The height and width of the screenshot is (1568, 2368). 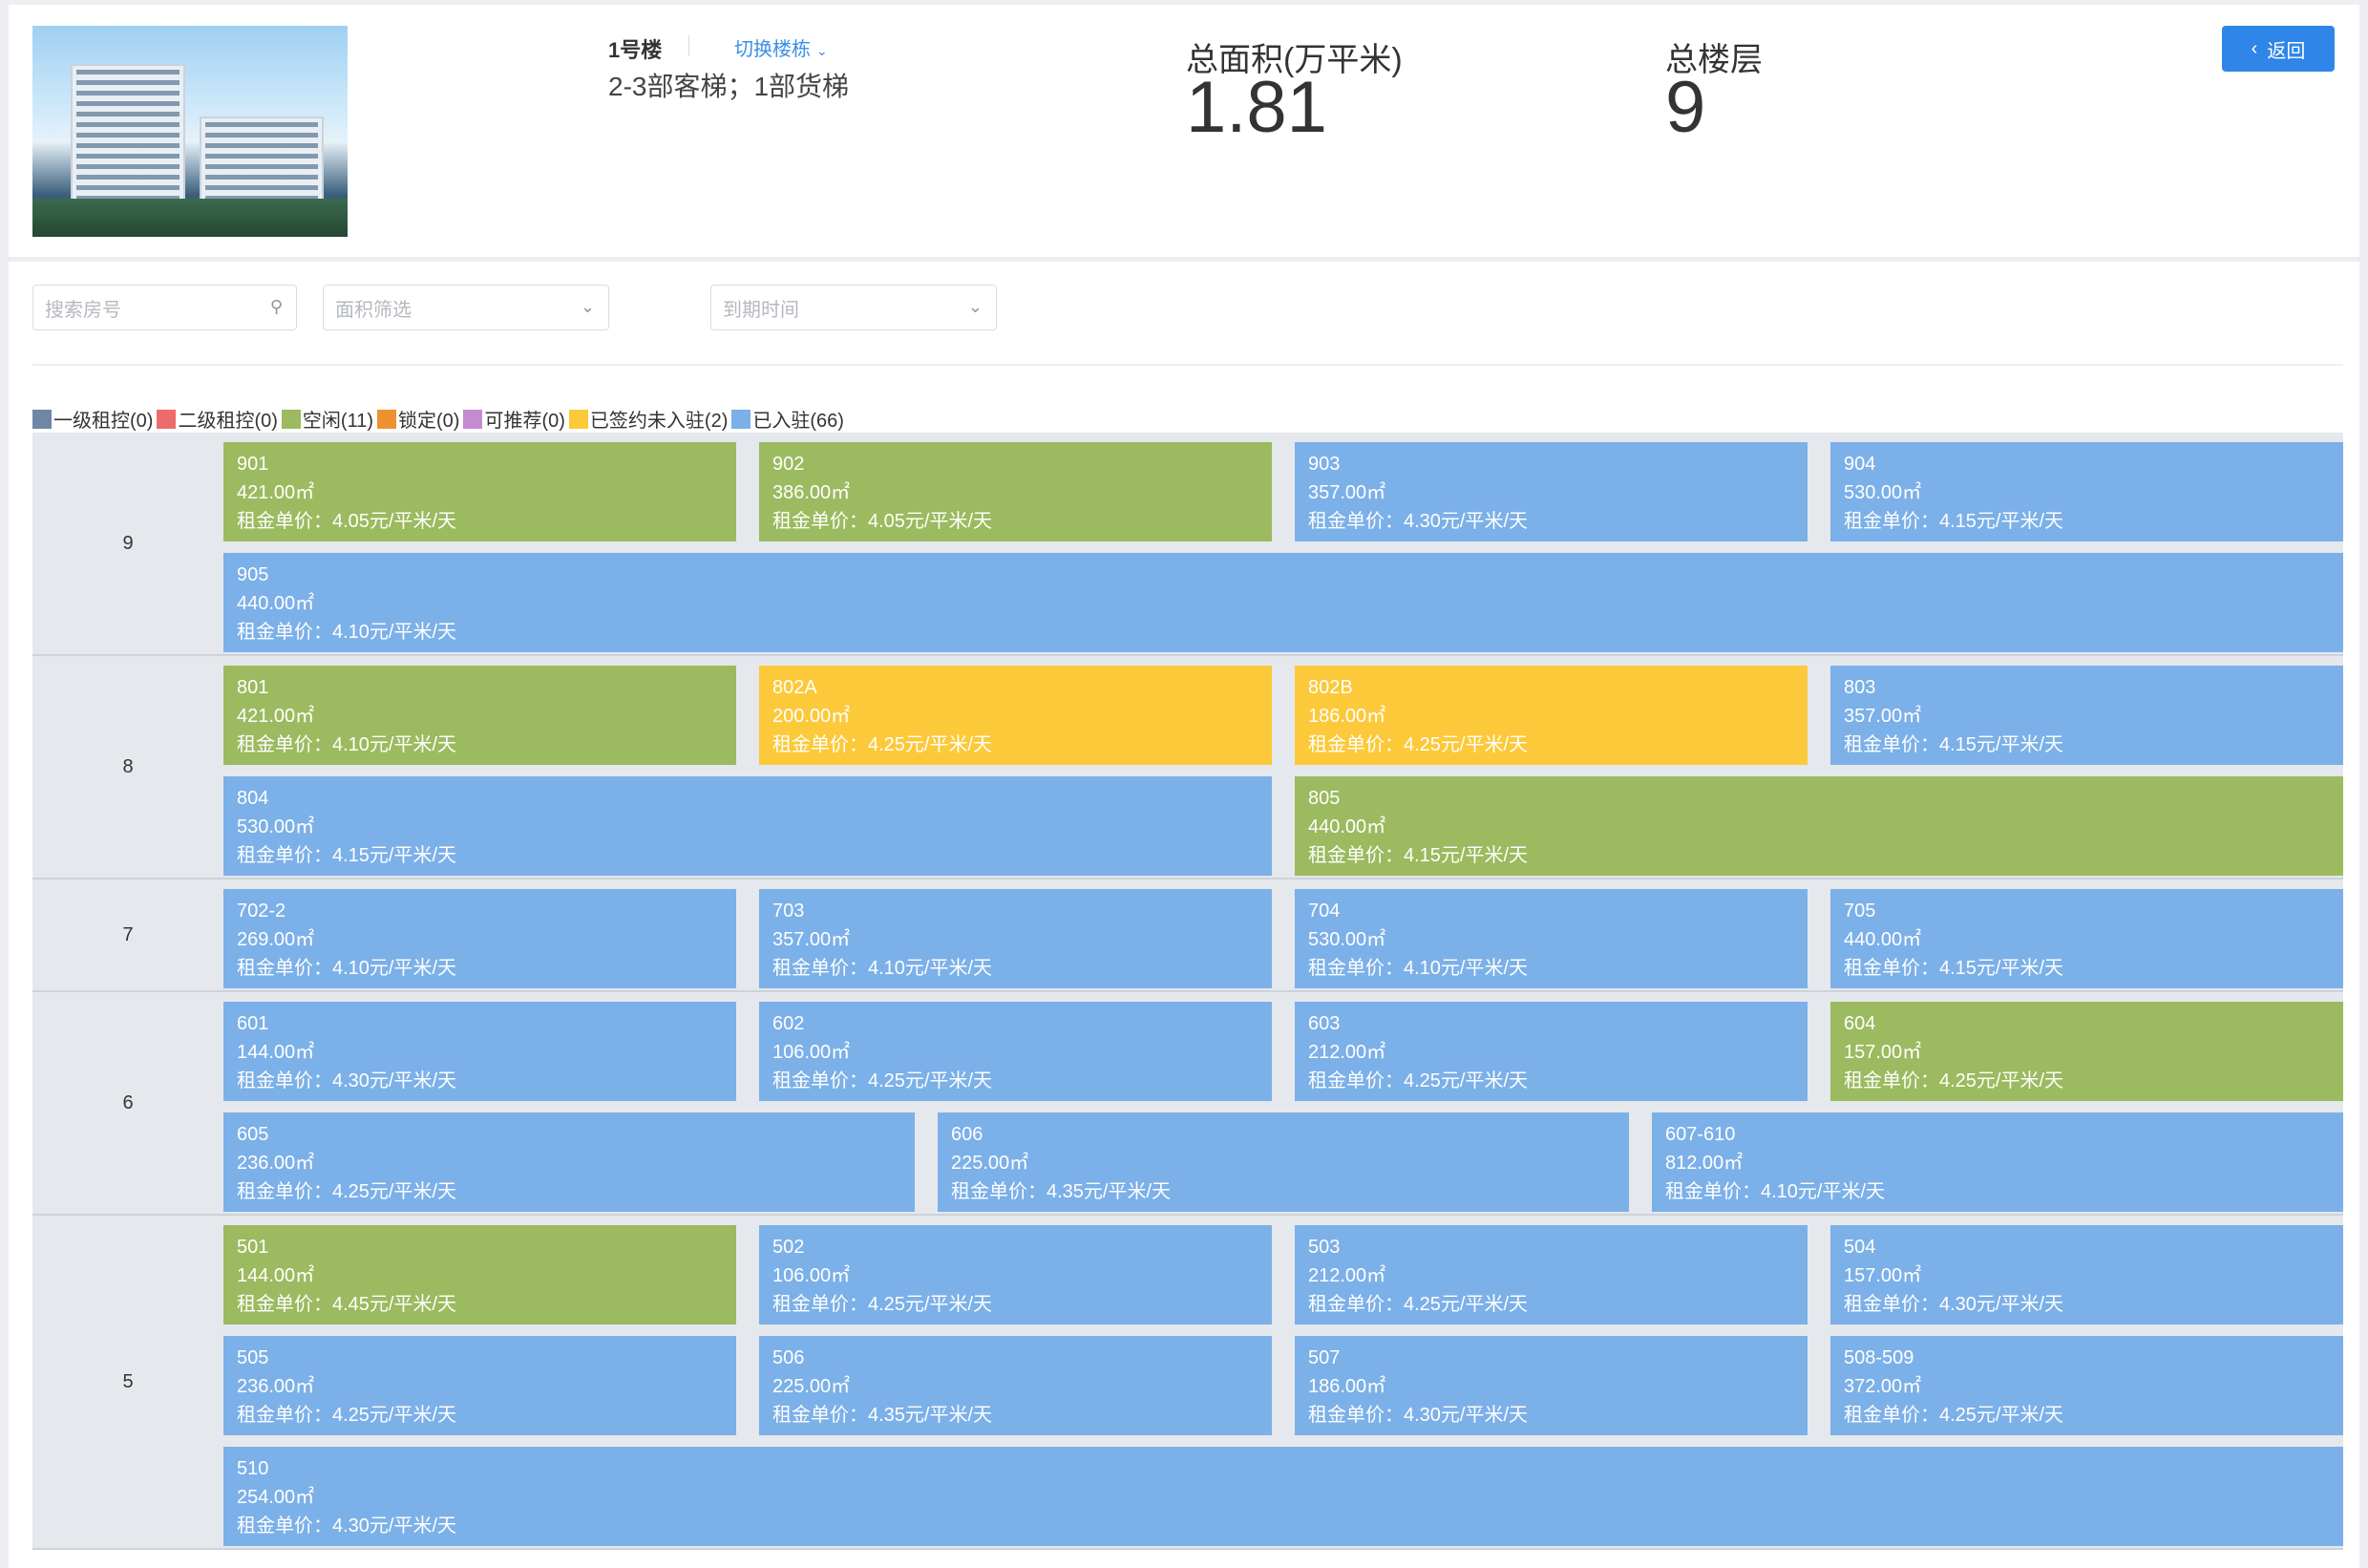 What do you see at coordinates (1704, 1163) in the screenshot?
I see `unit-area: 812.00㎡` at bounding box center [1704, 1163].